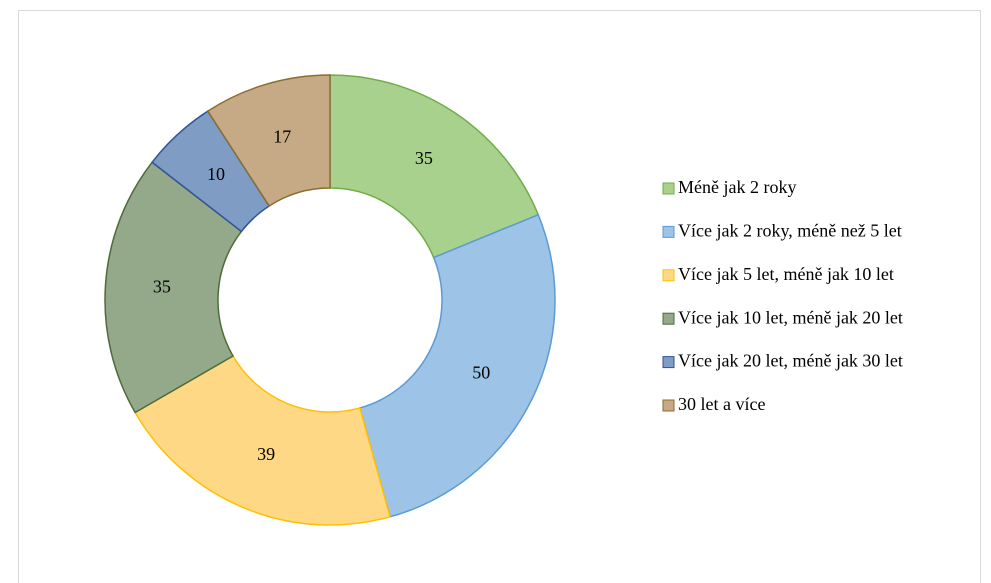 The image size is (991, 583). What do you see at coordinates (481, 372) in the screenshot?
I see `data-label: 50` at bounding box center [481, 372].